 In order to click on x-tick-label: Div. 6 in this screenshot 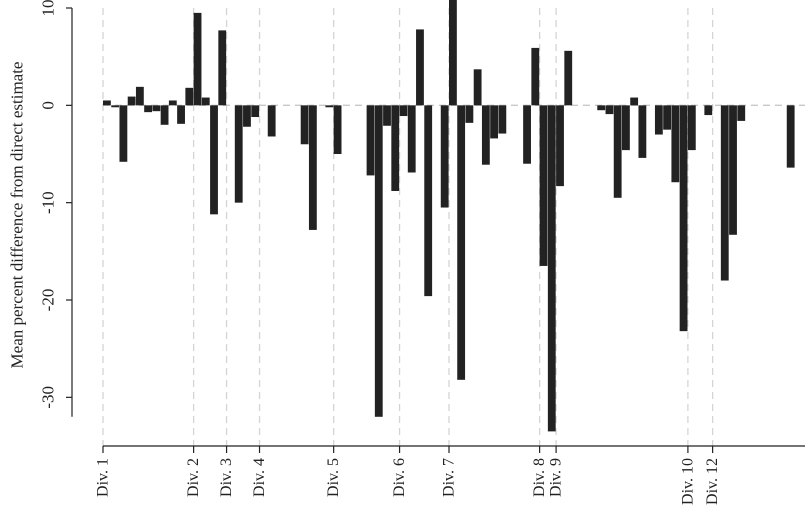, I will do `click(399, 477)`.